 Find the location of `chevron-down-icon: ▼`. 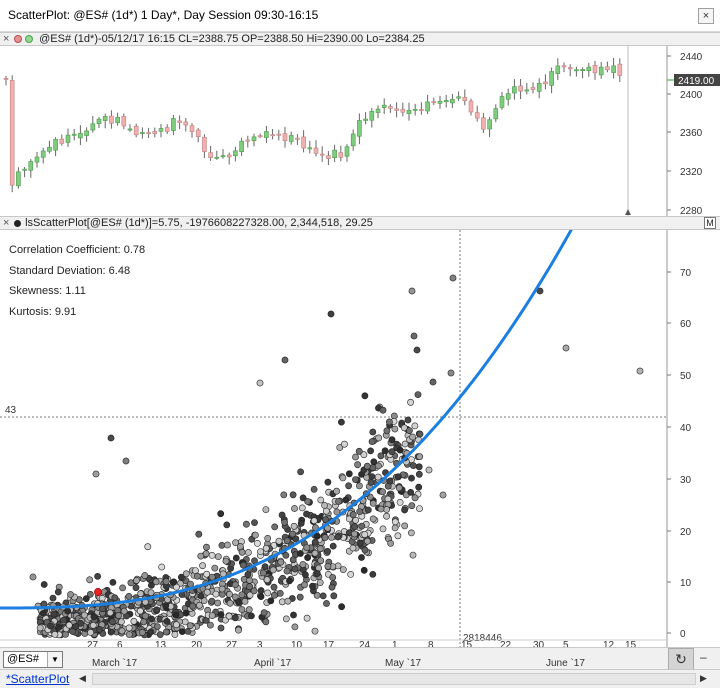

chevron-down-icon: ▼ is located at coordinates (54, 659).